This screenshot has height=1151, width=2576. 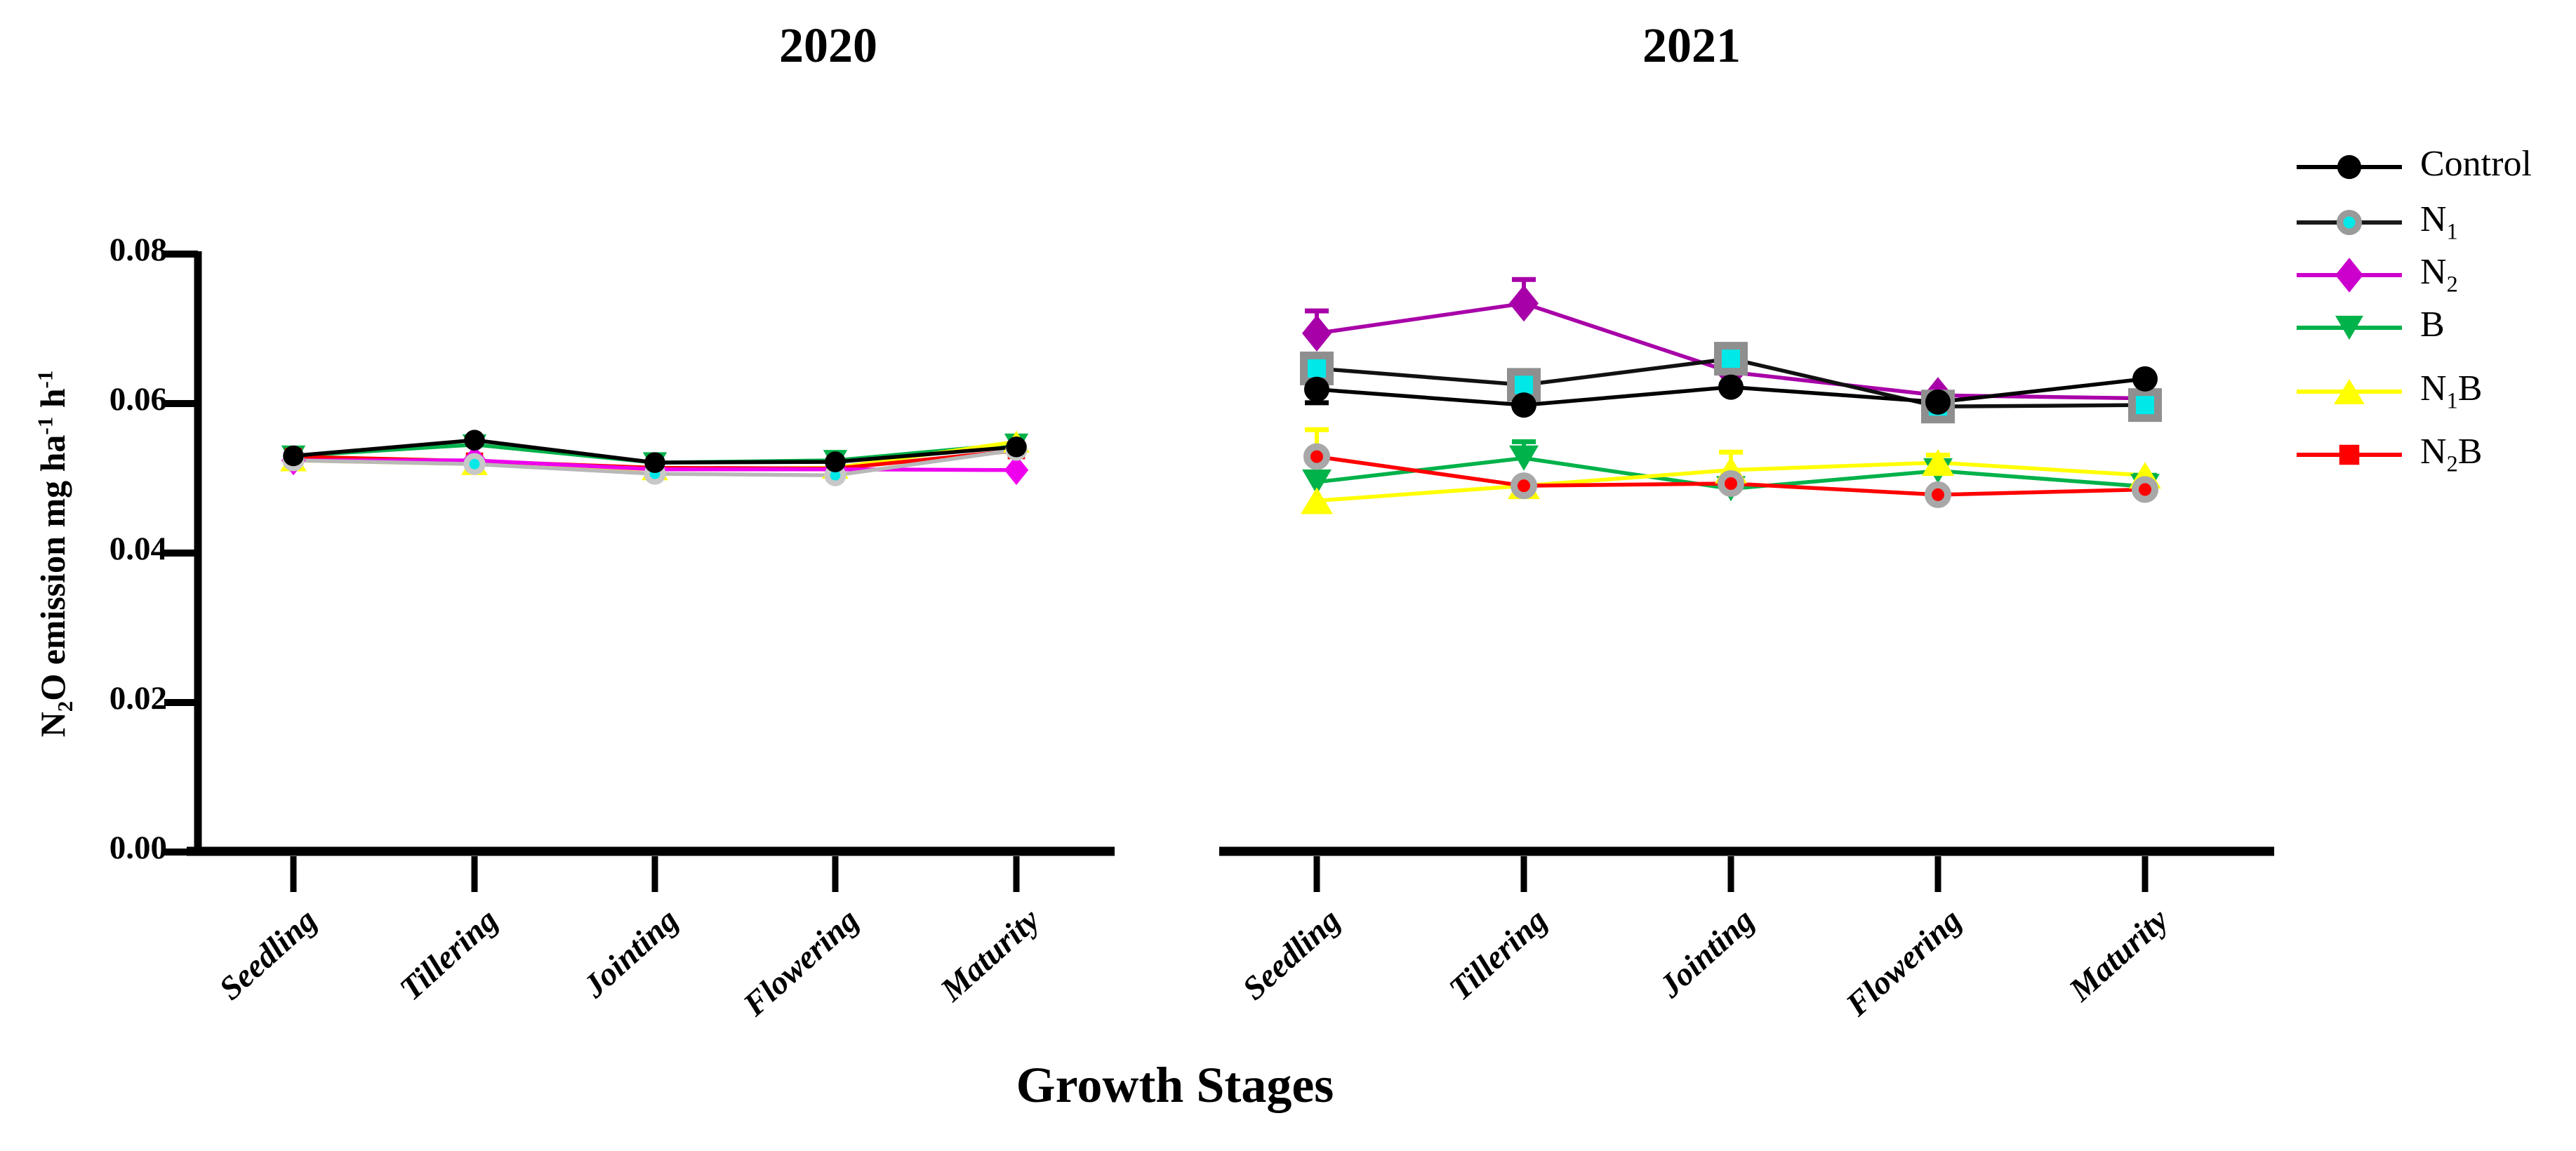 I want to click on panel-title-2021: 2021, so click(x=1692, y=46).